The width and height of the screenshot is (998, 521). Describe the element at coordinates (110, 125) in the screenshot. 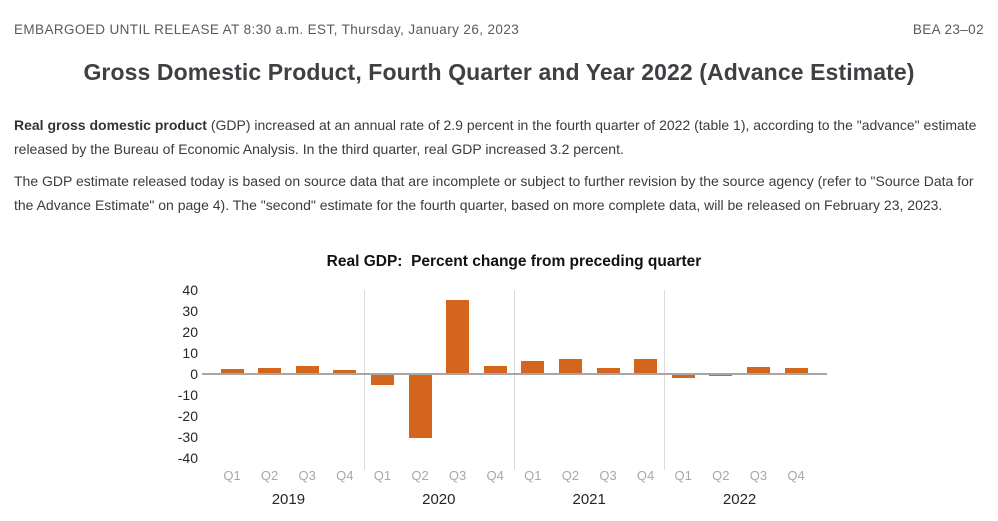

I see `lead-bold-text: Real gross domestic product` at that location.